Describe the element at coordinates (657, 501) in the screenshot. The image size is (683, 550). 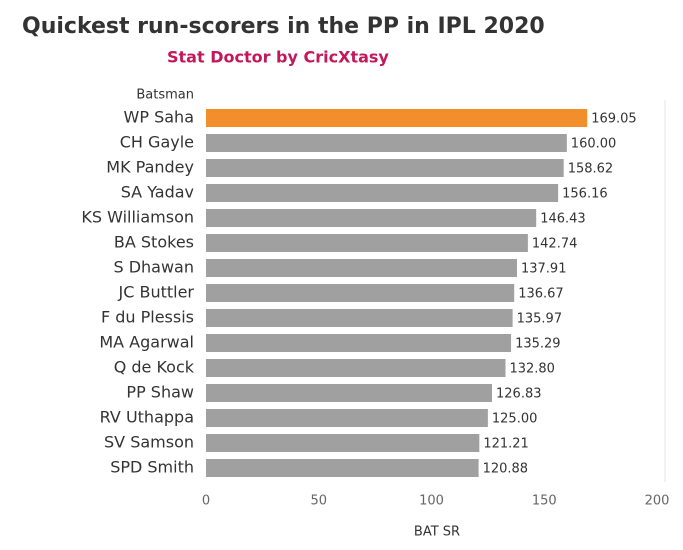
I see `x-tick-label: 200` at that location.